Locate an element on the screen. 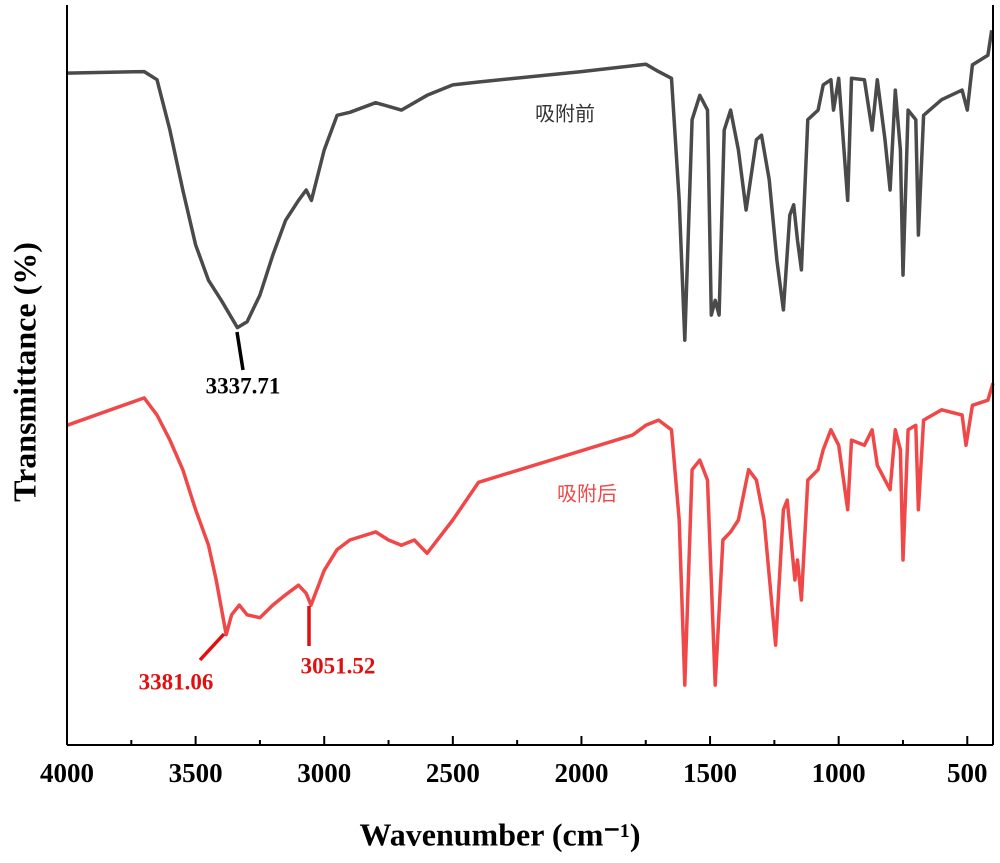  series-label: 吸附后 is located at coordinates (587, 494).